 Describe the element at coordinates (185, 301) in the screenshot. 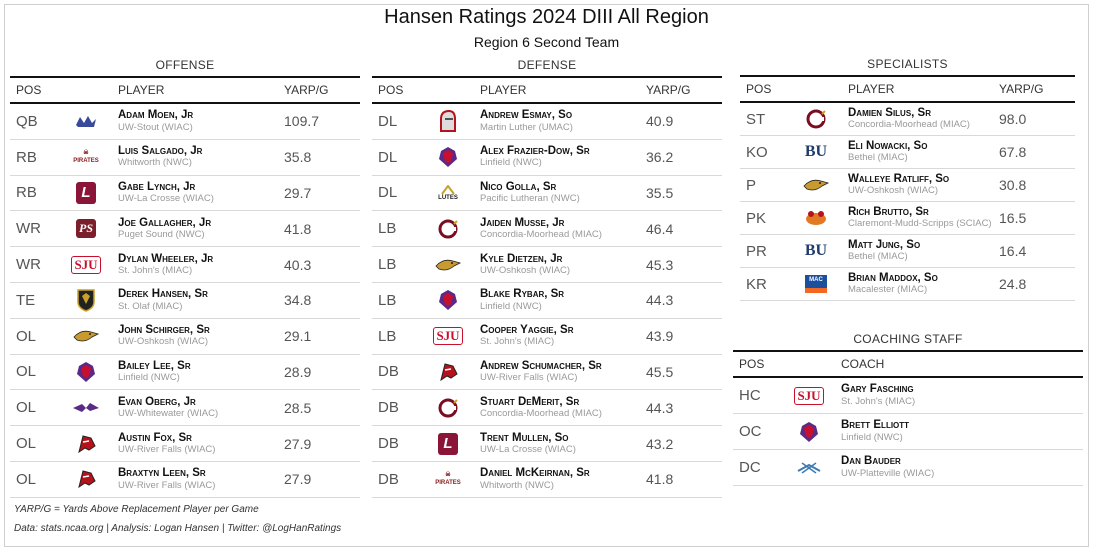

I see `offense-row: TE Derek Hansen, Sr St. Olaf (MIAC) 34.8` at that location.